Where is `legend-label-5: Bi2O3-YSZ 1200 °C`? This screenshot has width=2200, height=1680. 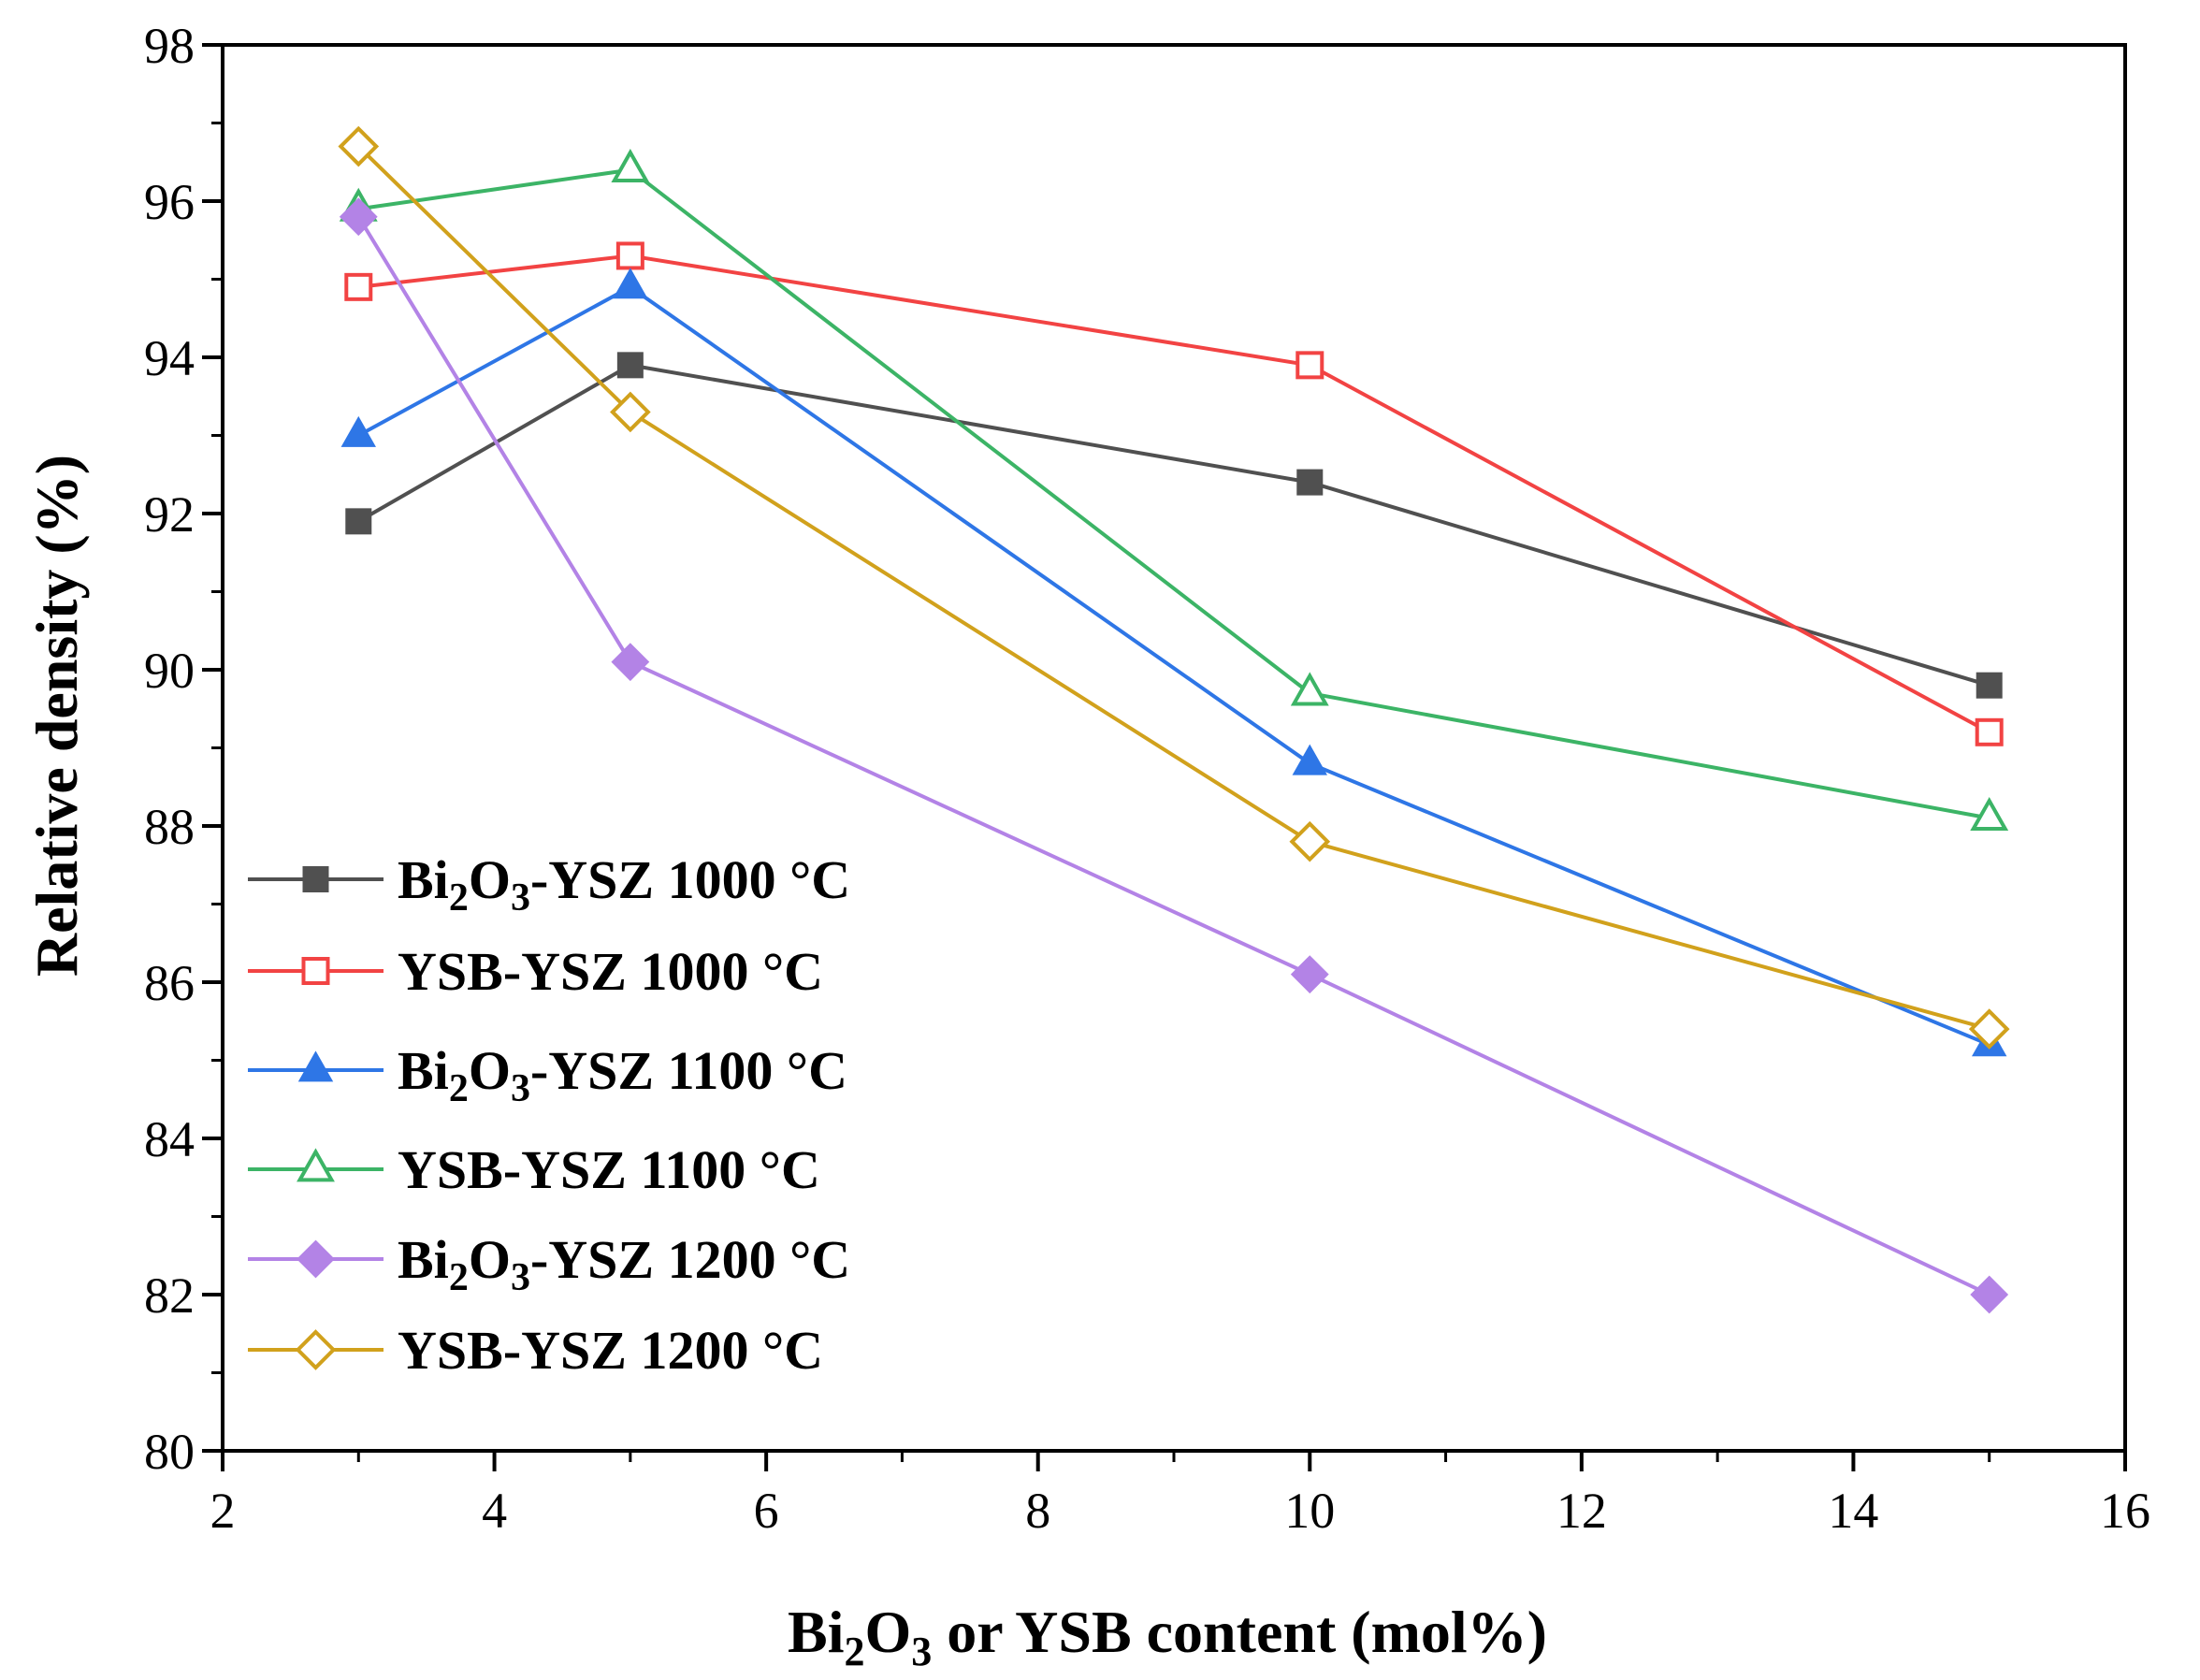 legend-label-5: Bi2O3-YSZ 1200 °C is located at coordinates (624, 1264).